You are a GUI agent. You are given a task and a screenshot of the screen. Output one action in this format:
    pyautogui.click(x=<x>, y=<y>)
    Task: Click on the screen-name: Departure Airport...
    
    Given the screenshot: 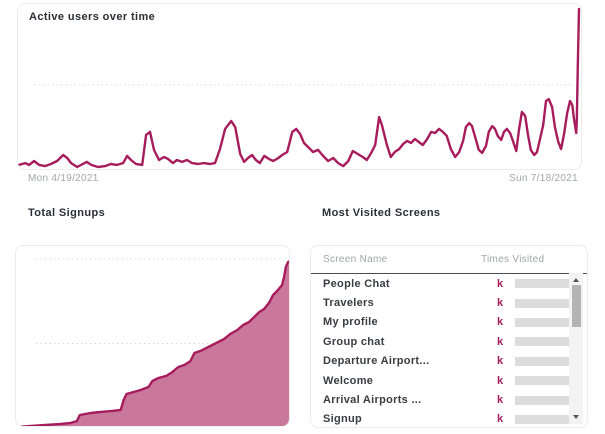 What is the action you would take?
    pyautogui.click(x=376, y=361)
    